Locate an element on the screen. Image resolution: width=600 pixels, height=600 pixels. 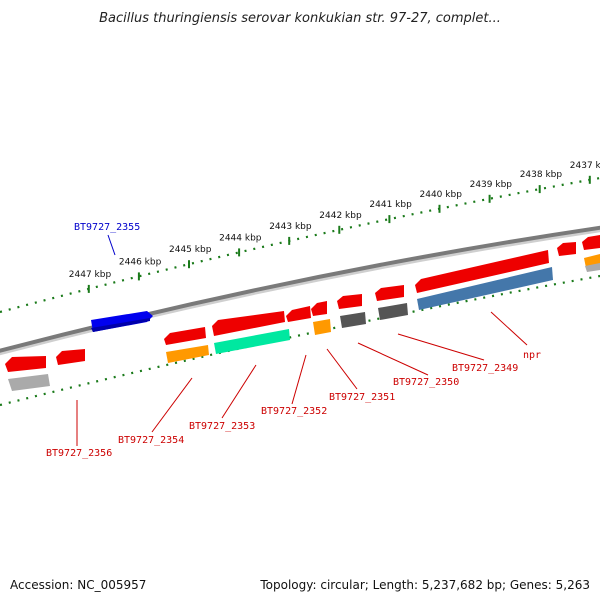
scale-label: 2447 kbp is located at coordinates (90, 275).